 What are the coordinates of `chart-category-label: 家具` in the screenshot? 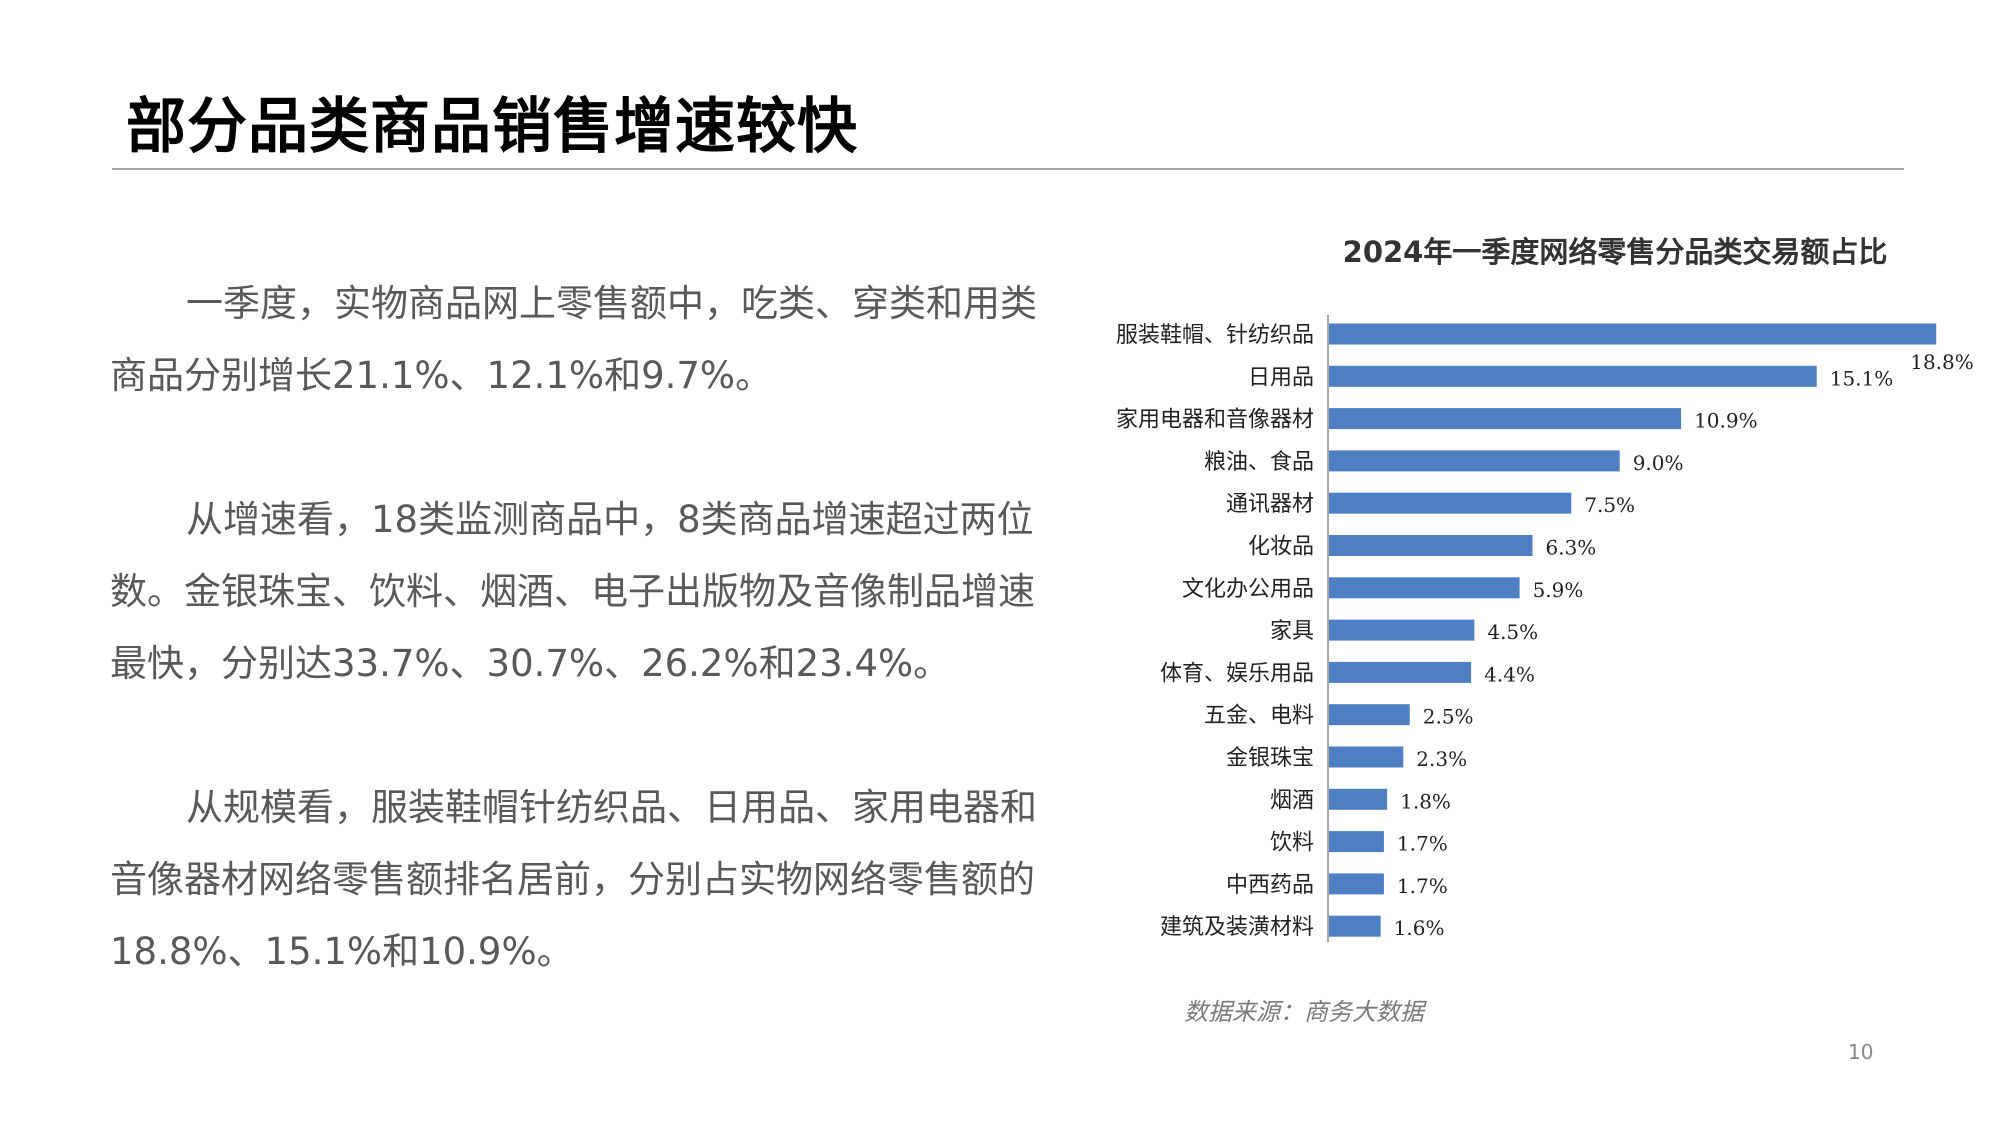 It's located at (1292, 631).